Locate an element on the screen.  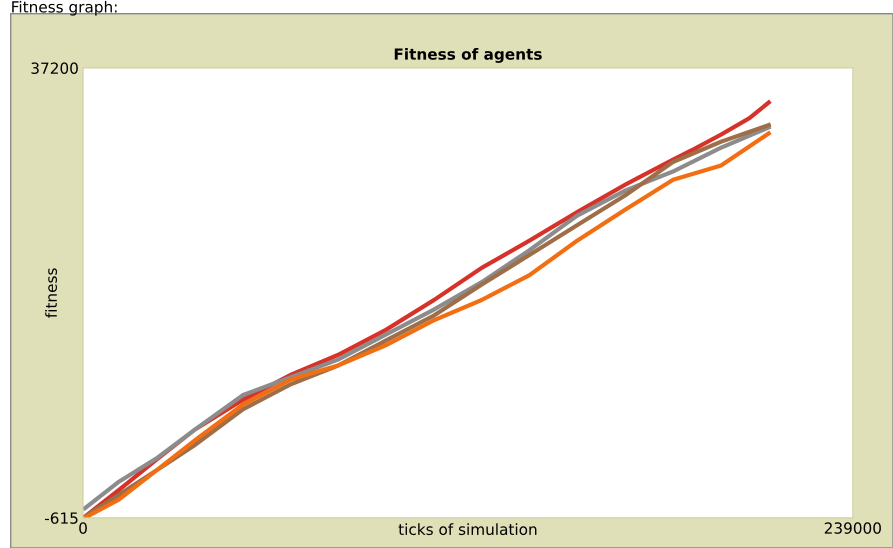
x-tick-label: 239000 is located at coordinates (852, 528).